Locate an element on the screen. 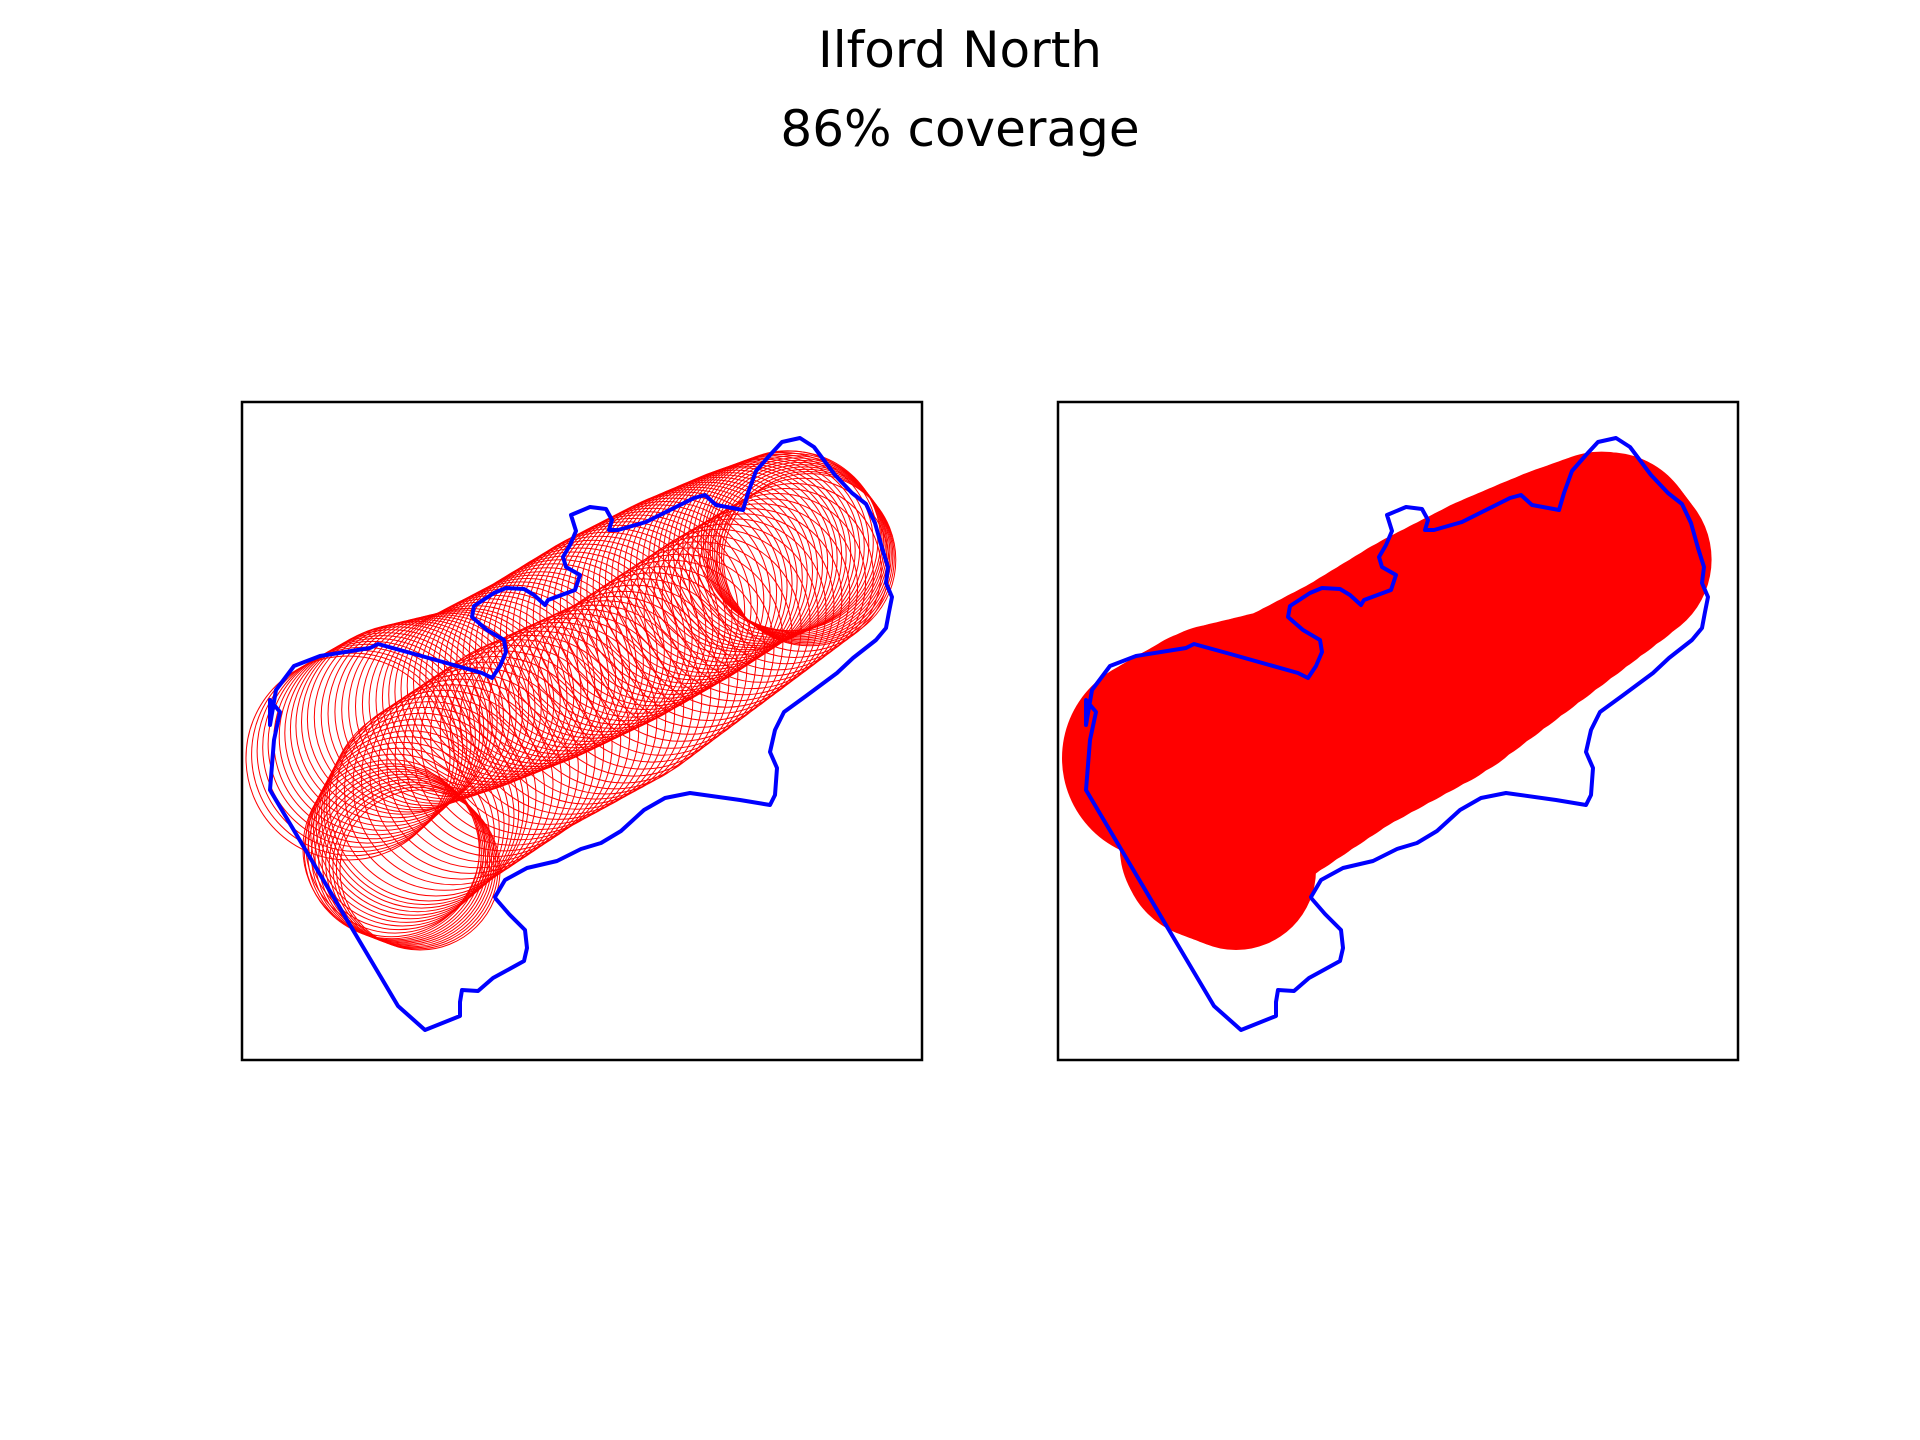 This screenshot has width=1920, height=1440. coverage-circle-outlines is located at coordinates (571, 700).